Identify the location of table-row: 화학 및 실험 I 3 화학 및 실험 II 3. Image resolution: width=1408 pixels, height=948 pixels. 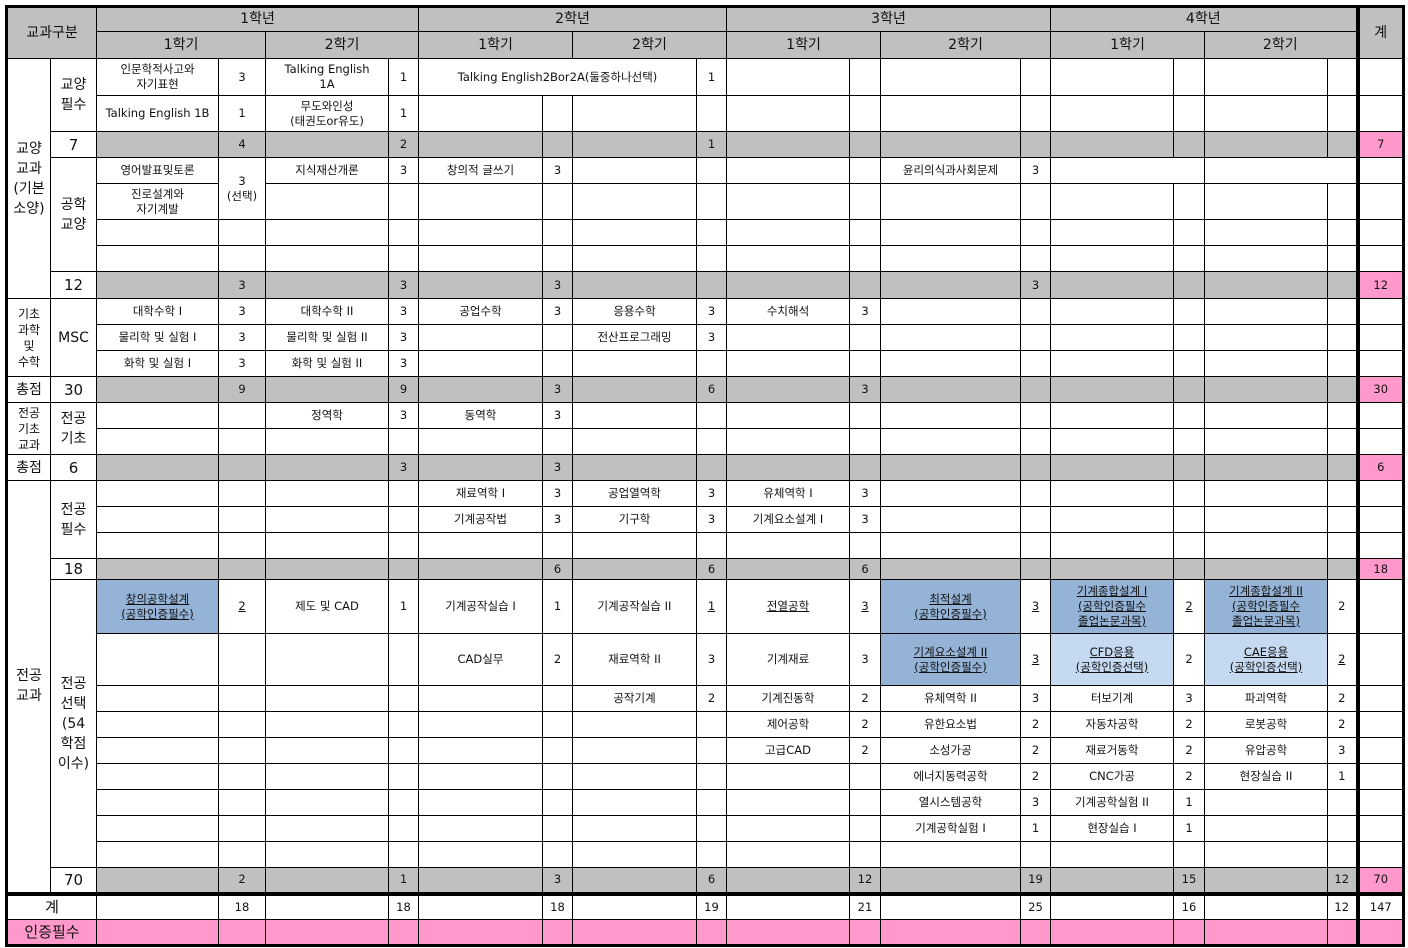
(706, 363).